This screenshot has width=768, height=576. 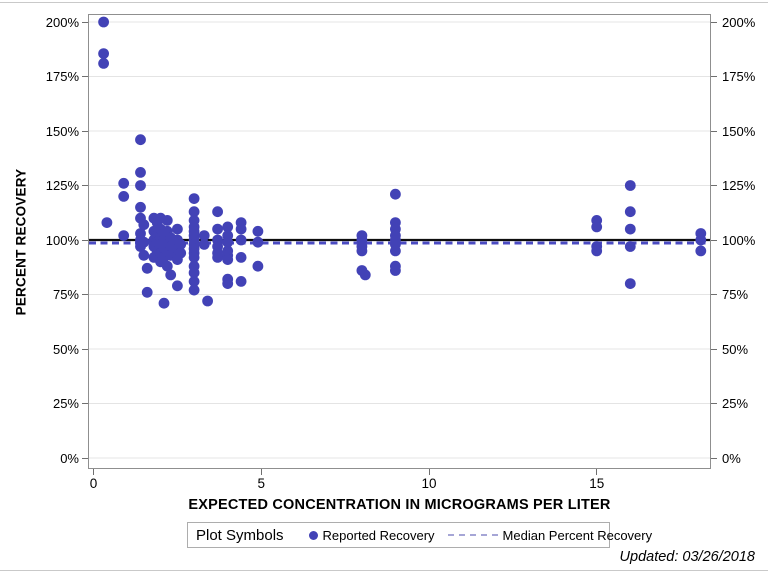 What do you see at coordinates (735, 294) in the screenshot?
I see `y-tick-label: 75%` at bounding box center [735, 294].